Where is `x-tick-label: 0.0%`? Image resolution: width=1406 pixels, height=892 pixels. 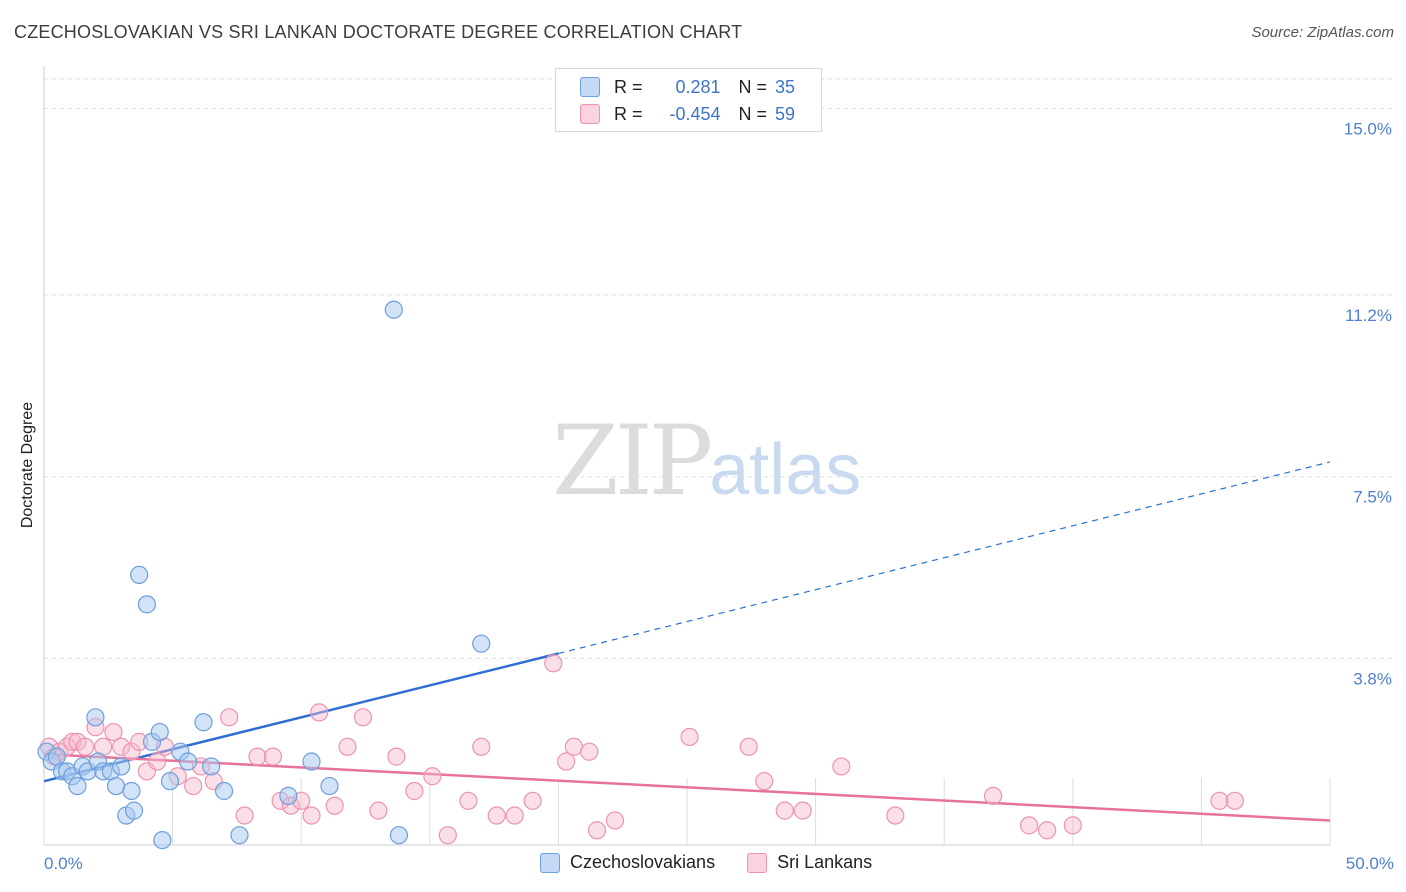 x-tick-label: 0.0% is located at coordinates (63, 863).